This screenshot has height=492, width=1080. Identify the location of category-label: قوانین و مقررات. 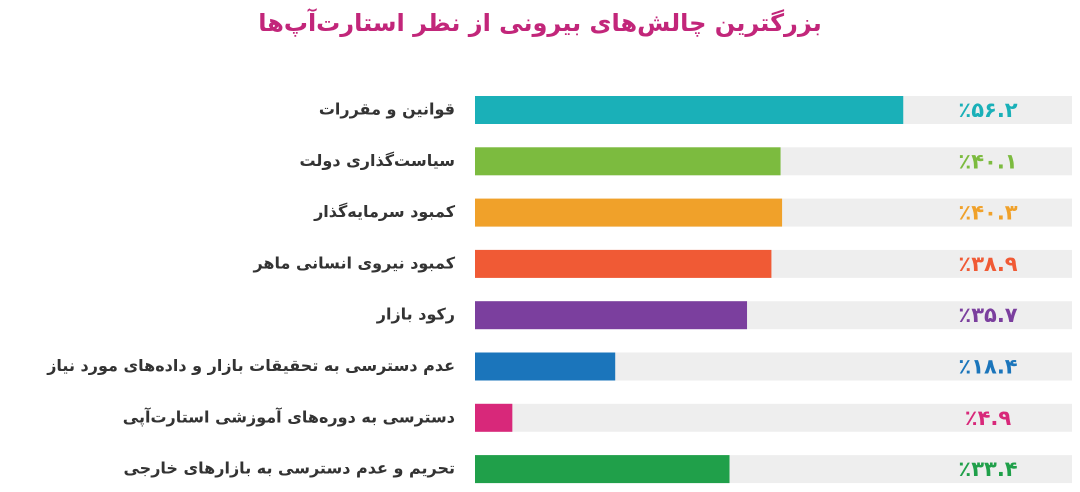
(387, 109).